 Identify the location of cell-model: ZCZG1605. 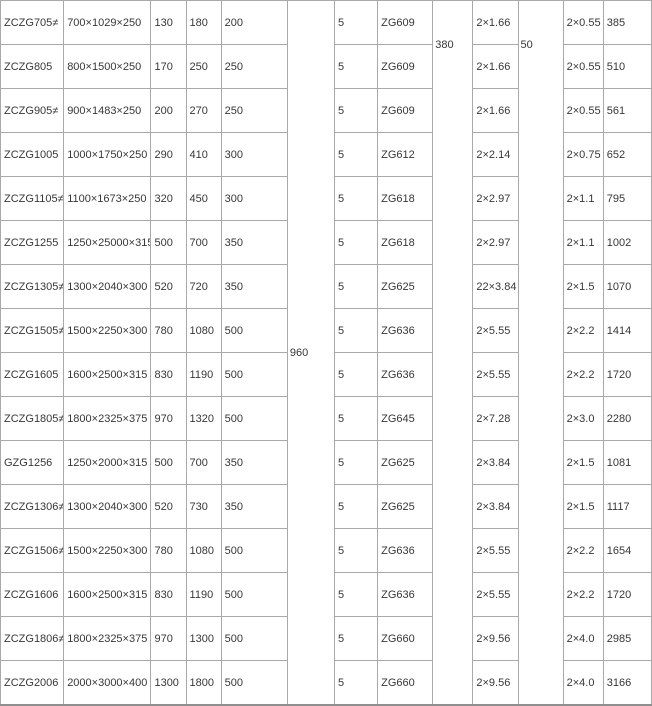
(32, 374).